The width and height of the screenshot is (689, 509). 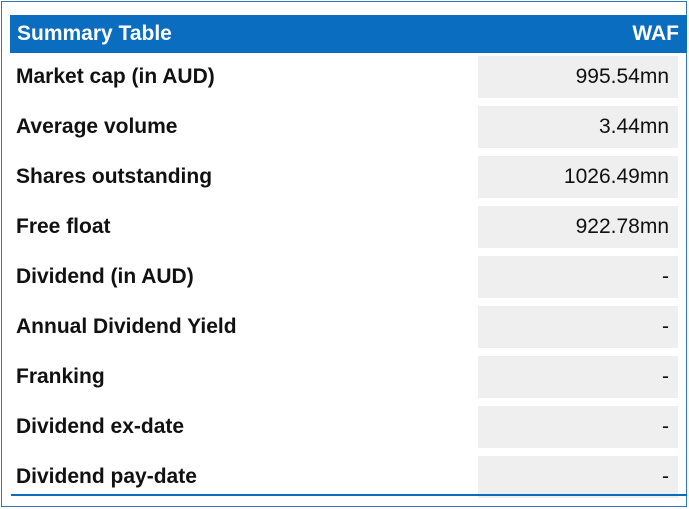 What do you see at coordinates (105, 276) in the screenshot?
I see `row-label: Dividend (in AUD)` at bounding box center [105, 276].